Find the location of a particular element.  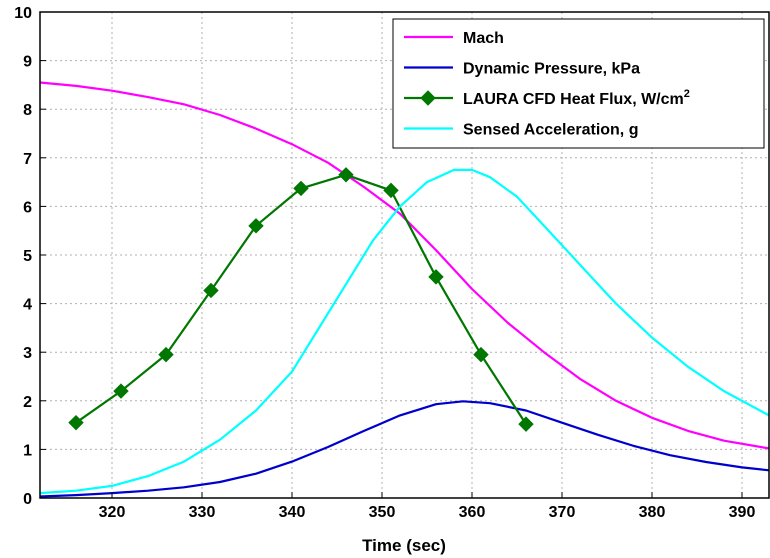

y-tick-label: 9 is located at coordinates (27, 62).